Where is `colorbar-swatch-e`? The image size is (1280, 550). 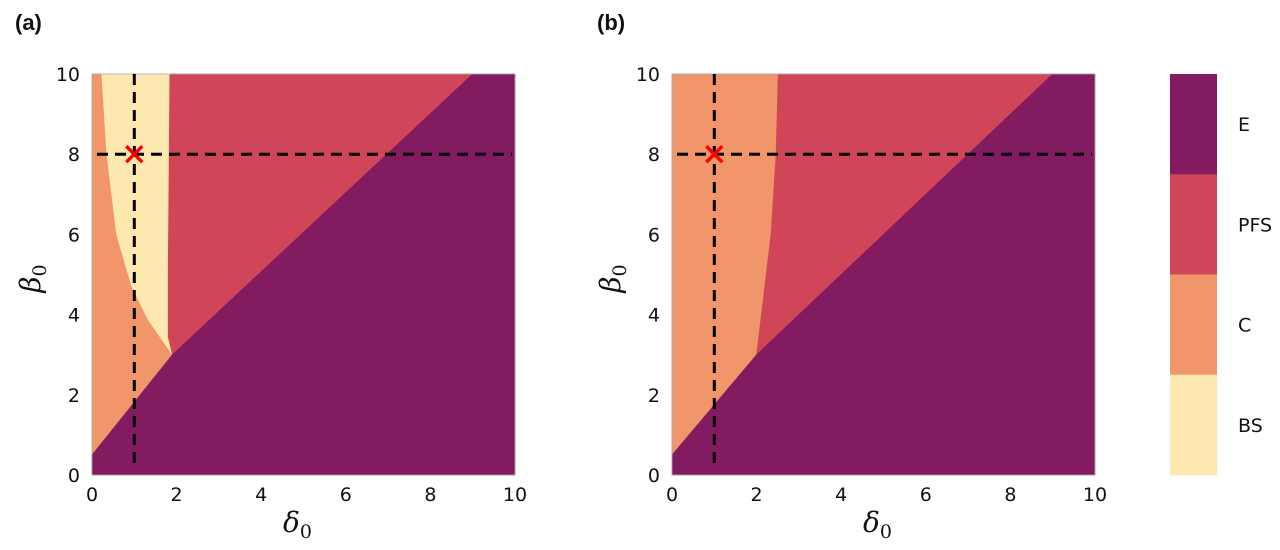 colorbar-swatch-e is located at coordinates (1193, 124).